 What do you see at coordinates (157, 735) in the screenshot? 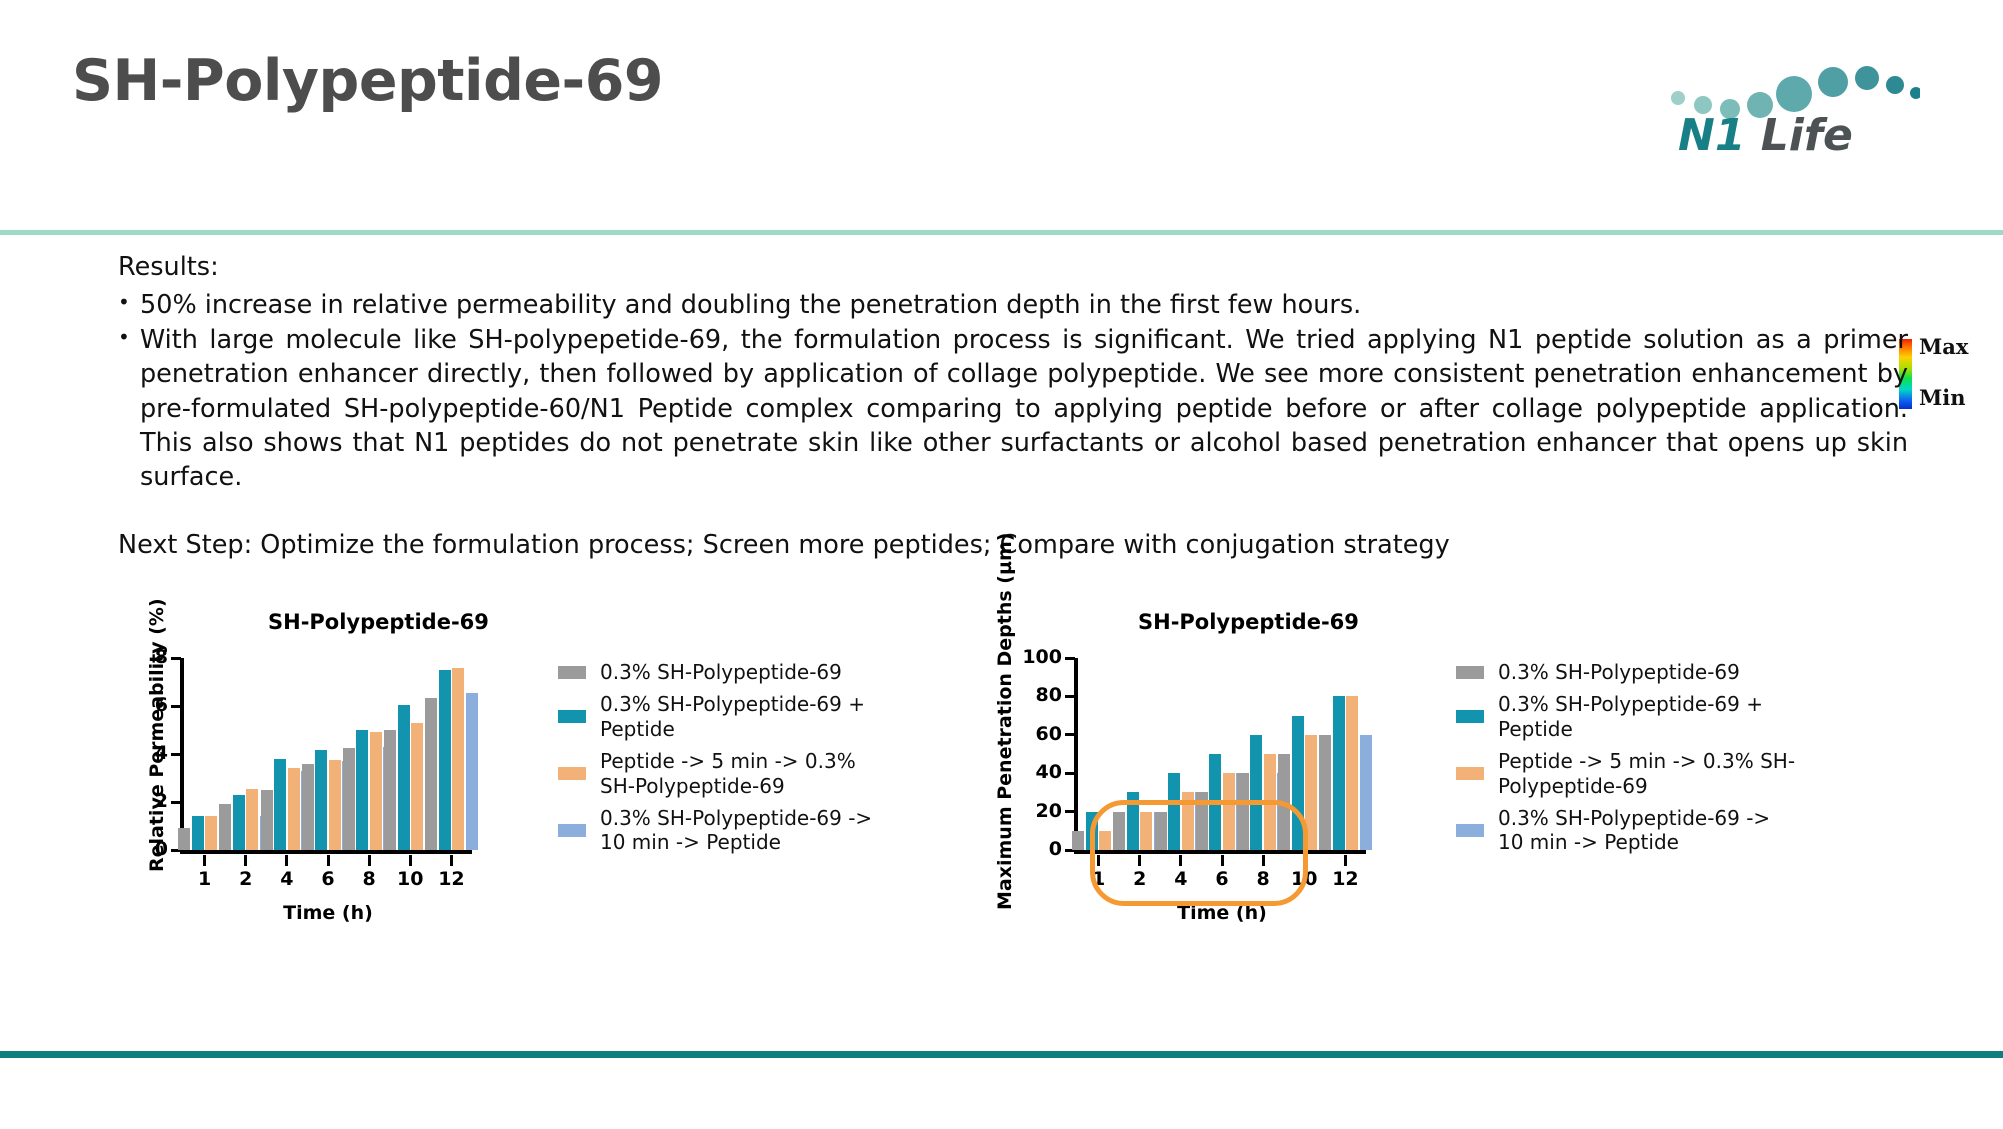
I see `y-axis-title: Relative Permeability (%)` at bounding box center [157, 735].